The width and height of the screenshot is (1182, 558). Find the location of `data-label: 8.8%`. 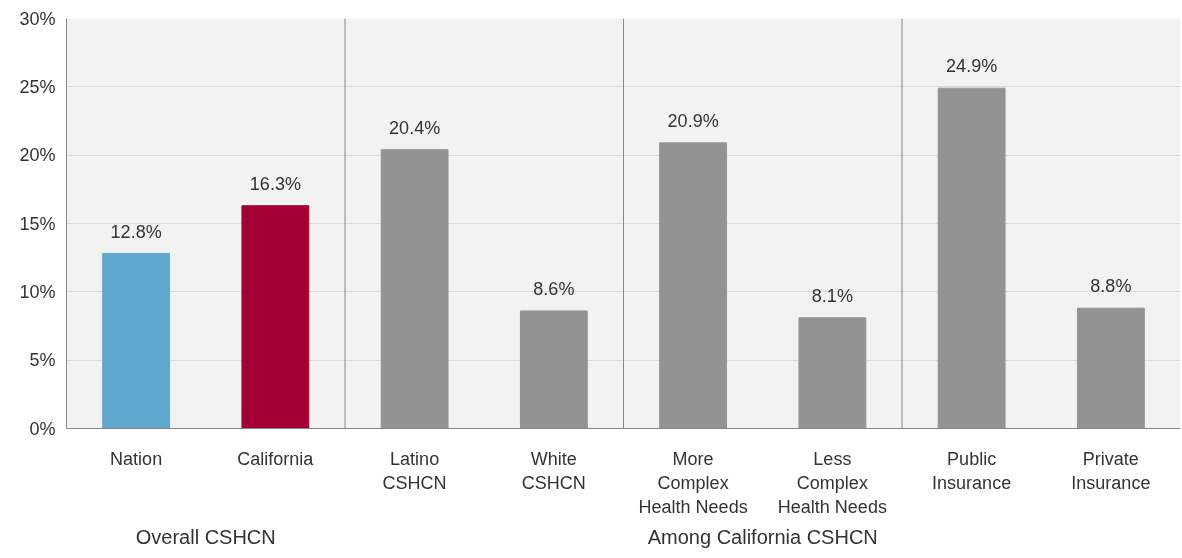

data-label: 8.8% is located at coordinates (1111, 286).